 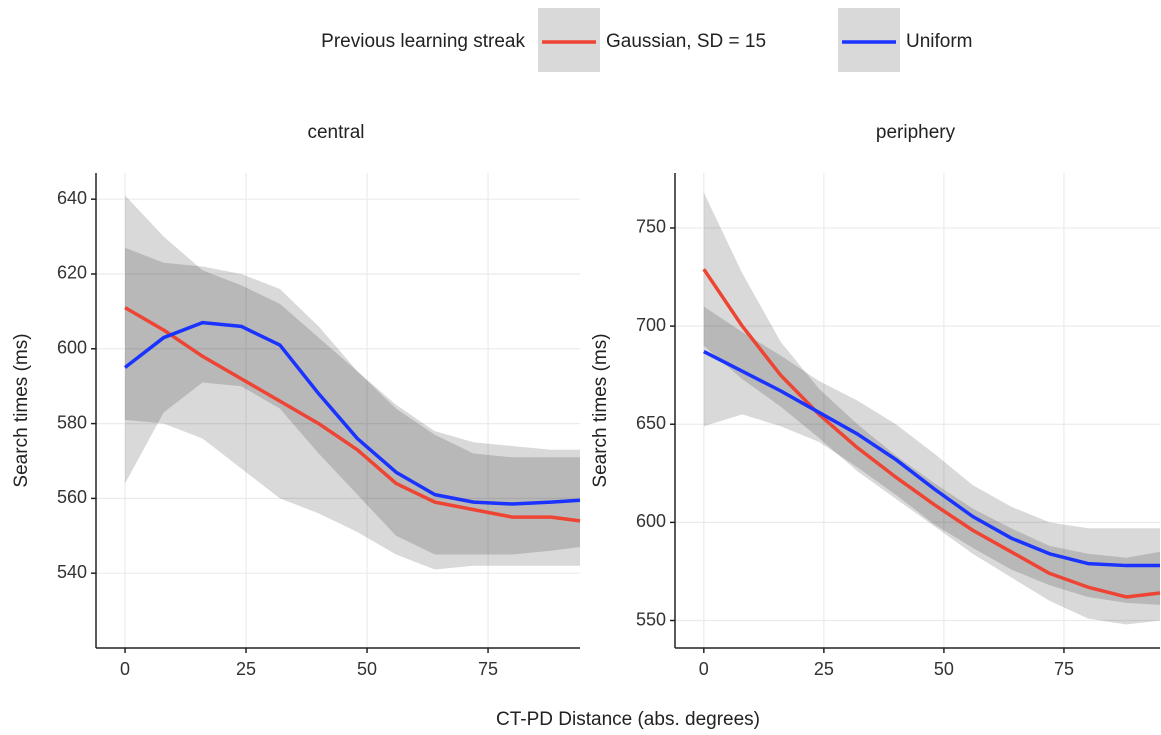 What do you see at coordinates (72, 422) in the screenshot?
I see `y-tick-label: 580` at bounding box center [72, 422].